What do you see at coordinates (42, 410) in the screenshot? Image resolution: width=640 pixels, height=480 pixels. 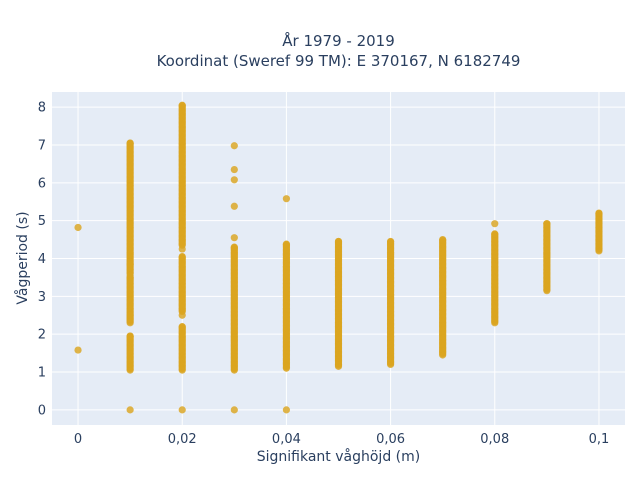 I see `y-tick-label: 0` at bounding box center [42, 410].